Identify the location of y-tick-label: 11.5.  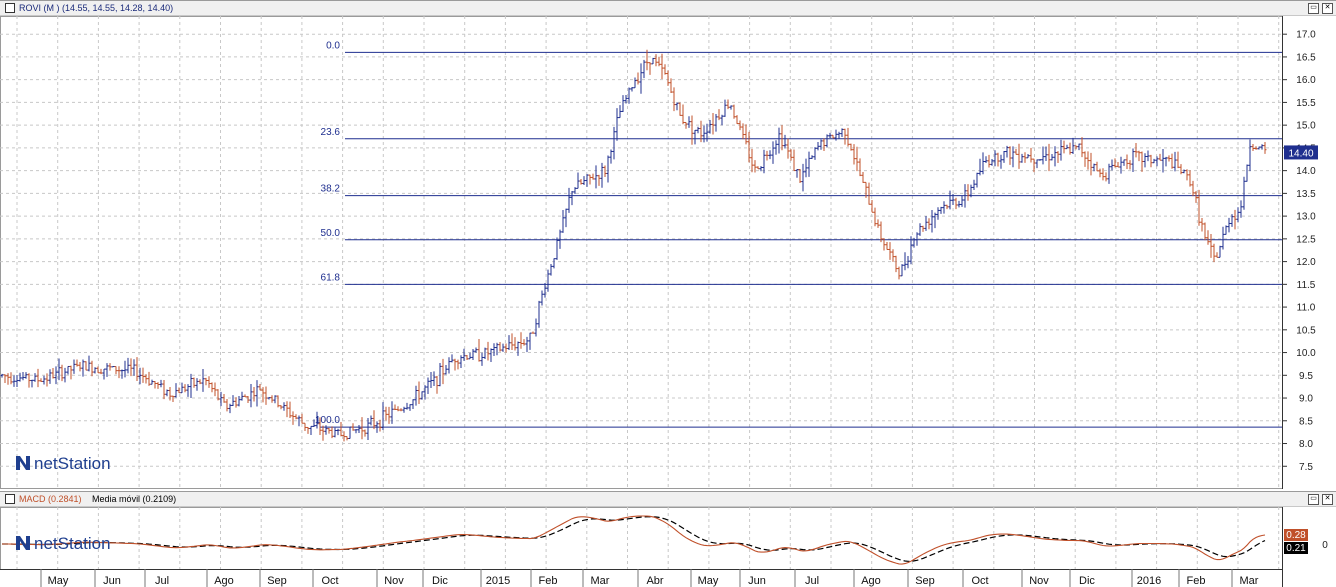
(1306, 285).